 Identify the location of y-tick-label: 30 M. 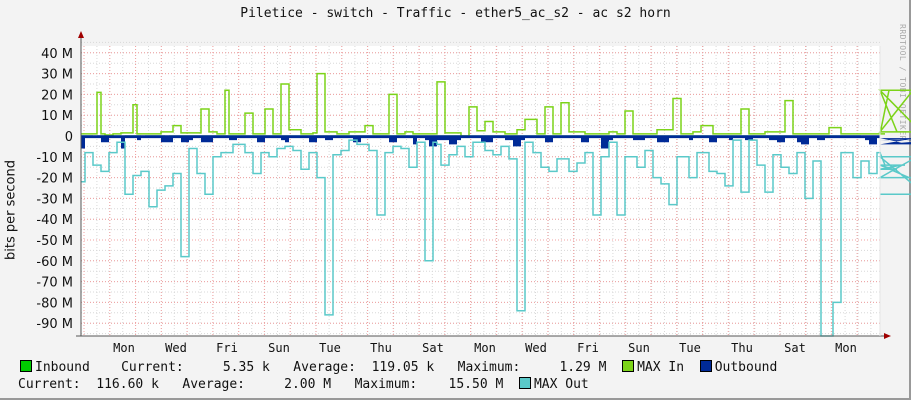
(57, 75).